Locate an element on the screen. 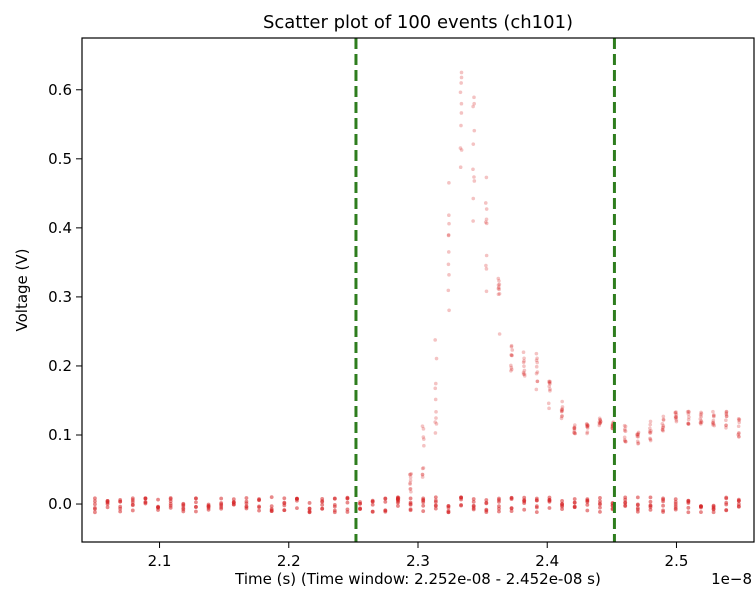 The height and width of the screenshot is (595, 756). y-tick-label: 0.3 is located at coordinates (60, 297).